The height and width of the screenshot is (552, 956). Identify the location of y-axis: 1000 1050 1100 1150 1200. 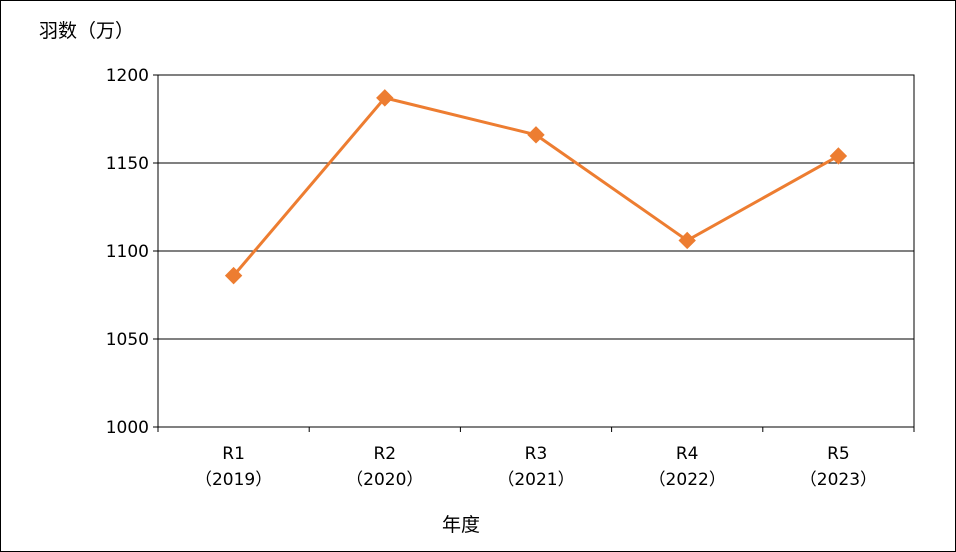
(132, 252).